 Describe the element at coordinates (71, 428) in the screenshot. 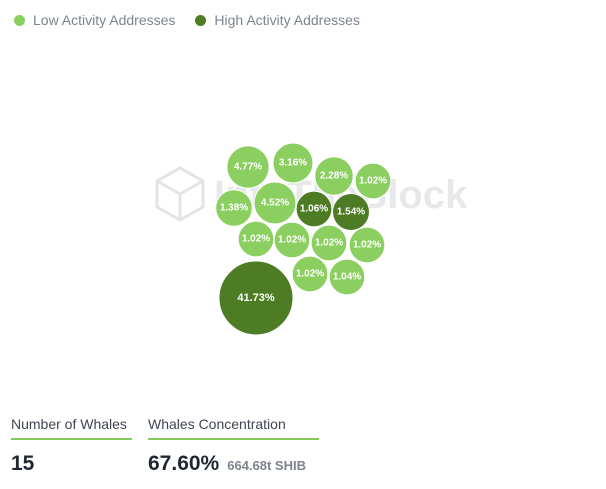

I see `stat-label-whales: Number of Whales` at that location.